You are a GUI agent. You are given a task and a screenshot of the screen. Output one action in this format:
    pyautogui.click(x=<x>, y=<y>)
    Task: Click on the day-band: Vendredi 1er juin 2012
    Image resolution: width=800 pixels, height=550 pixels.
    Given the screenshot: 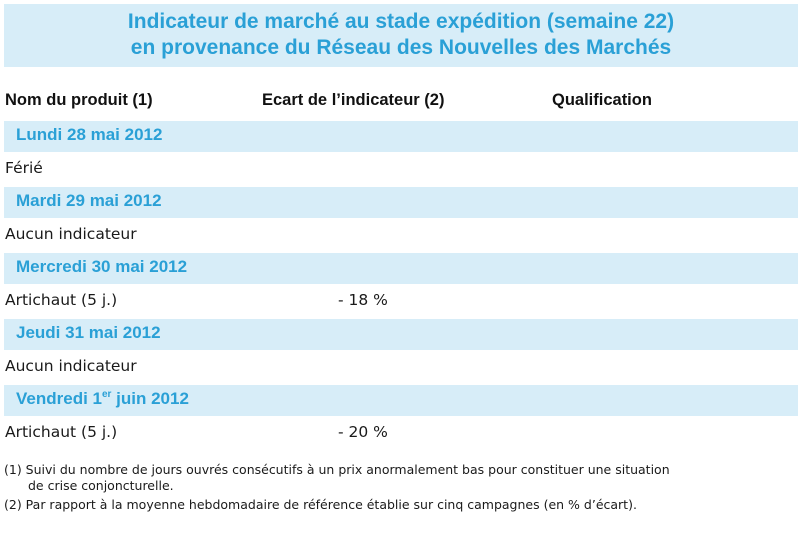 What is the action you would take?
    pyautogui.click(x=401, y=400)
    